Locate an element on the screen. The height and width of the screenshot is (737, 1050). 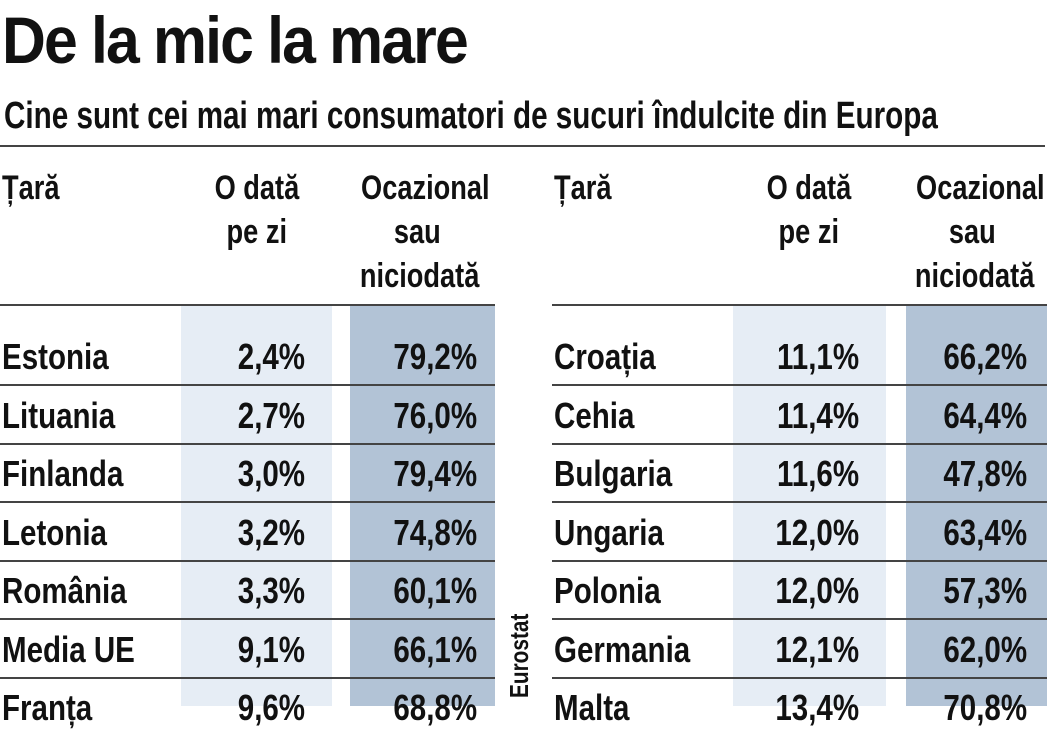
table-row: Letonia 3,2% 74,8% is located at coordinates (247, 533).